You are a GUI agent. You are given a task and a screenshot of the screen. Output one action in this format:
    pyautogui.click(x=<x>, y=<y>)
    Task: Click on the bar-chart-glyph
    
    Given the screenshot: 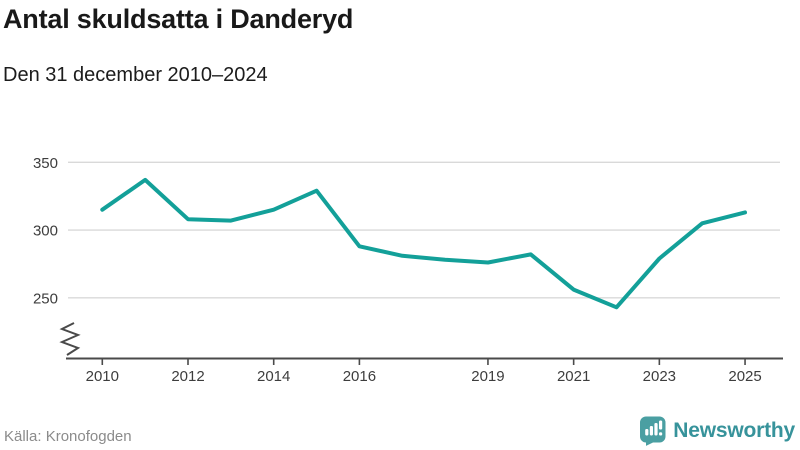 What is the action you would take?
    pyautogui.click(x=654, y=428)
    